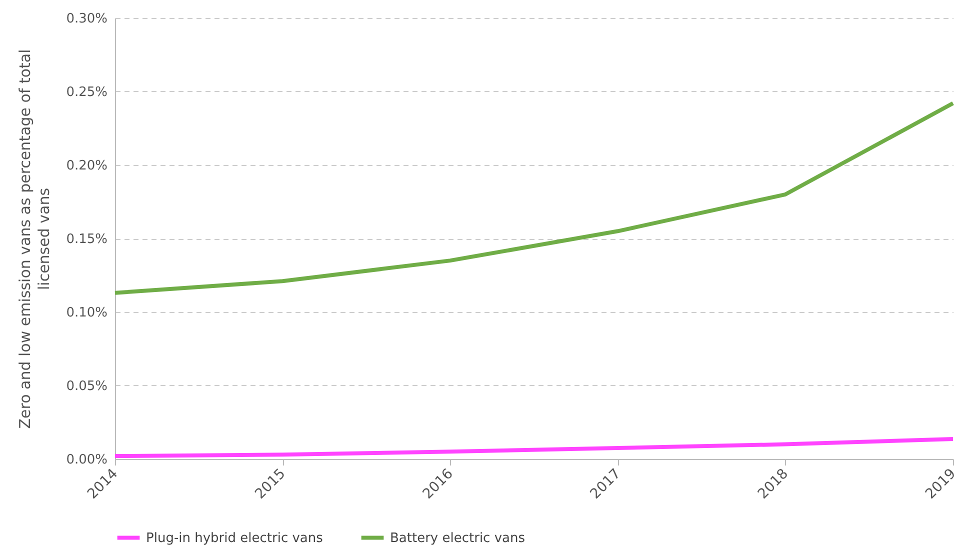 This screenshot has height=551, width=969. Describe the element at coordinates (87, 166) in the screenshot. I see `y-tick-label: 0.20%` at that location.